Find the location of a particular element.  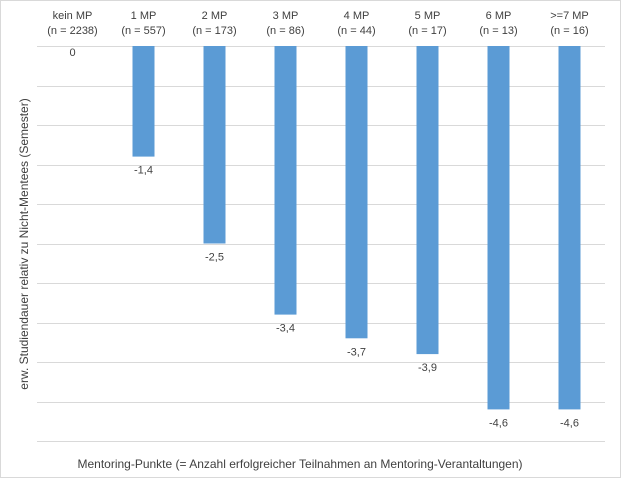

category-label: 2 MP is located at coordinates (215, 16).